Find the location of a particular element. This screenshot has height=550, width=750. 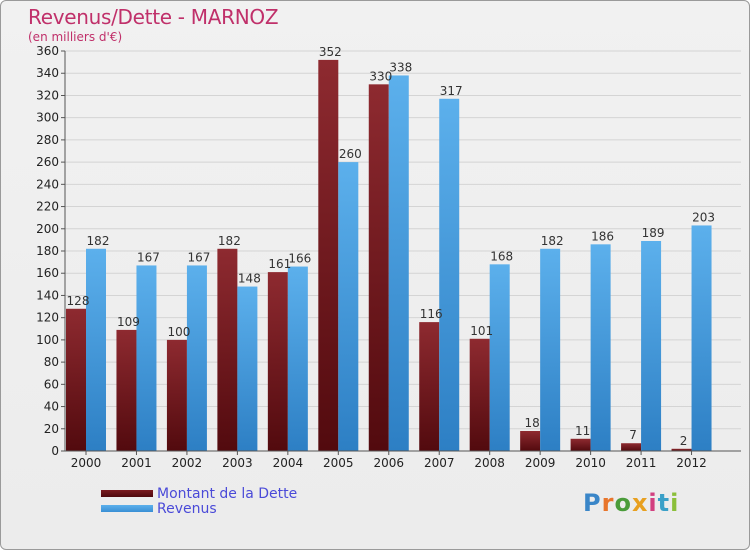

data-label-debt: 11 is located at coordinates (582, 431).